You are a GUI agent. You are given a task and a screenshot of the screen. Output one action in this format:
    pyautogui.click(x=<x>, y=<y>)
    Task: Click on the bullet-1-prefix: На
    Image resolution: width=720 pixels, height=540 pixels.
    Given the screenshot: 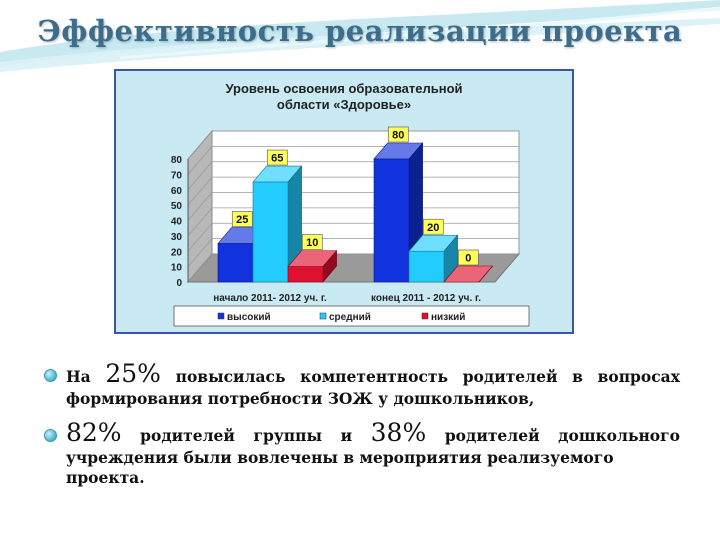 What is the action you would take?
    pyautogui.click(x=78, y=376)
    